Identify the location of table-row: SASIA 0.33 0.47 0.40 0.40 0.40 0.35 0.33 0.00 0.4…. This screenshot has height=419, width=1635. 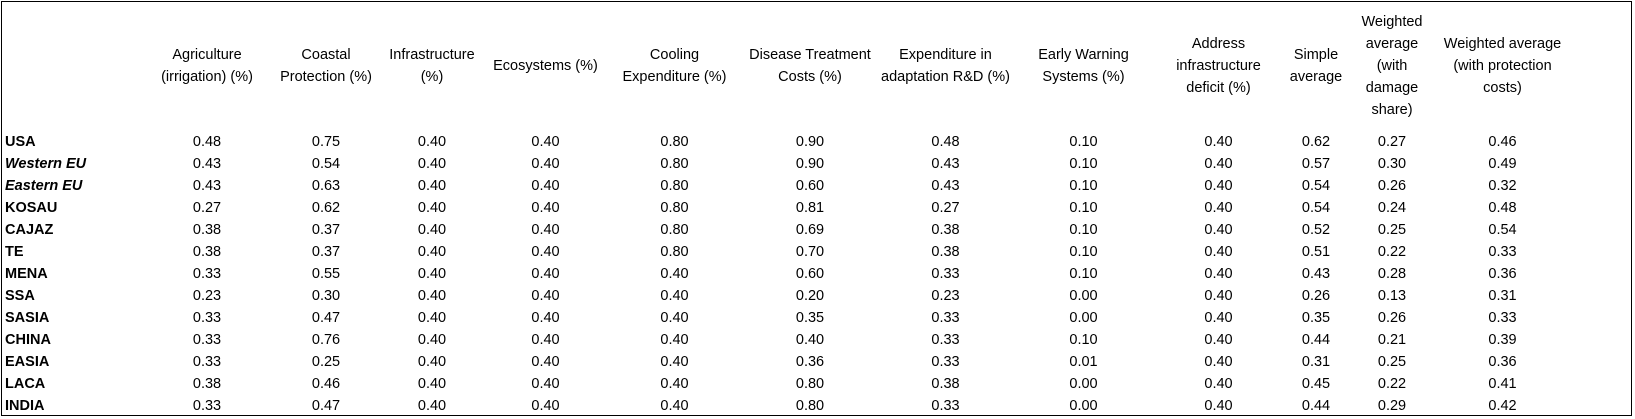
(787, 318).